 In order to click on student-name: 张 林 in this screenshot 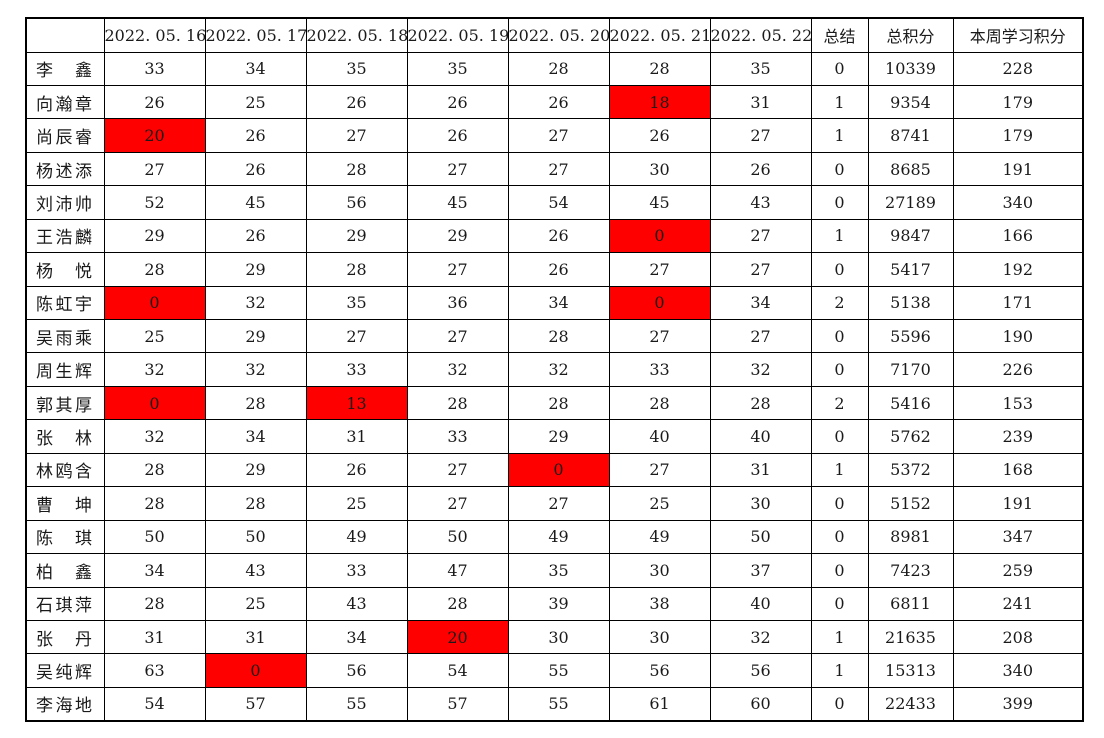, I will do `click(64, 439)`.